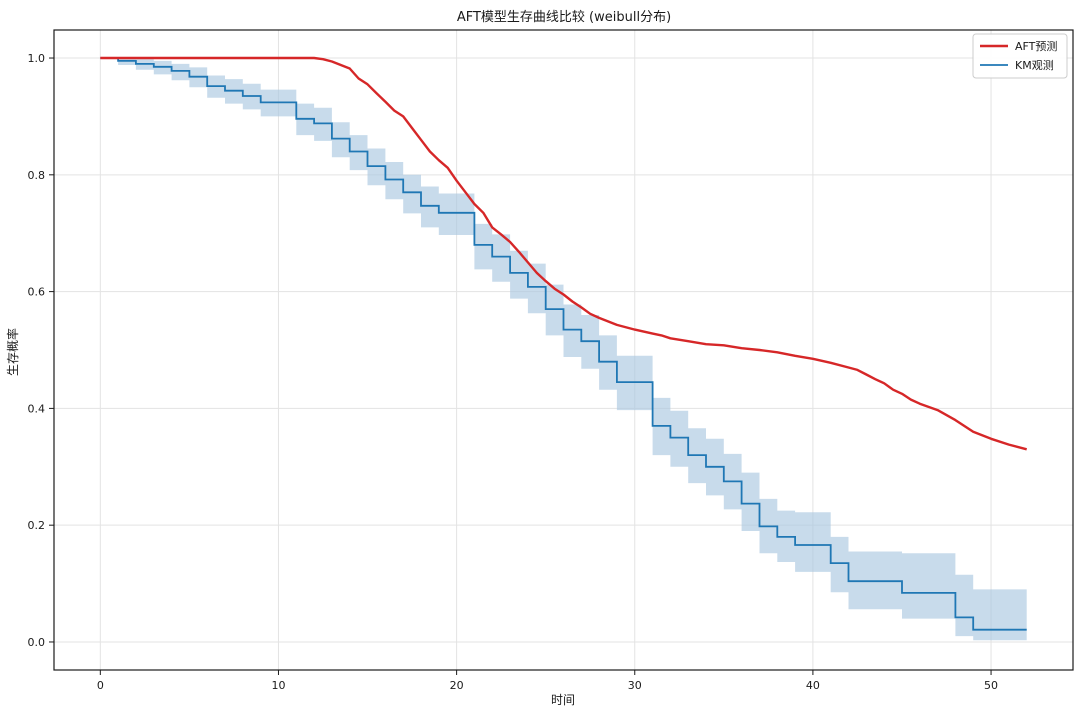 This screenshot has width=1080, height=716. Describe the element at coordinates (547, 681) in the screenshot. I see `x-axis-ticks: 0 10 20 30 40 50` at that location.